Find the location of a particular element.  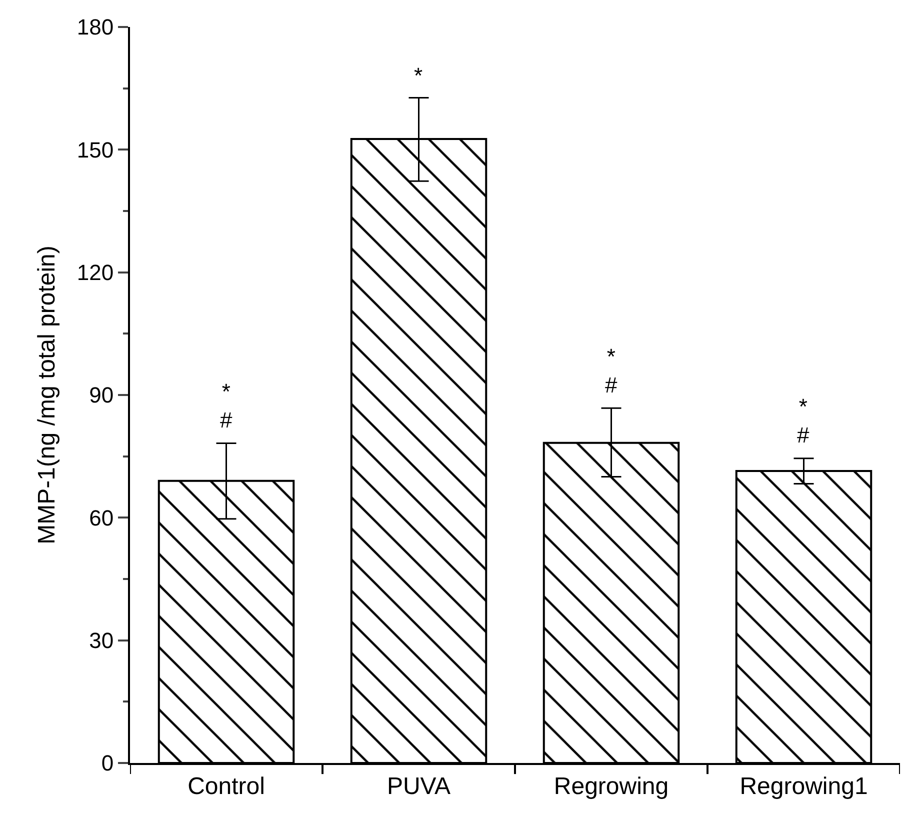

y-tick-label: 30 is located at coordinates (101, 641).